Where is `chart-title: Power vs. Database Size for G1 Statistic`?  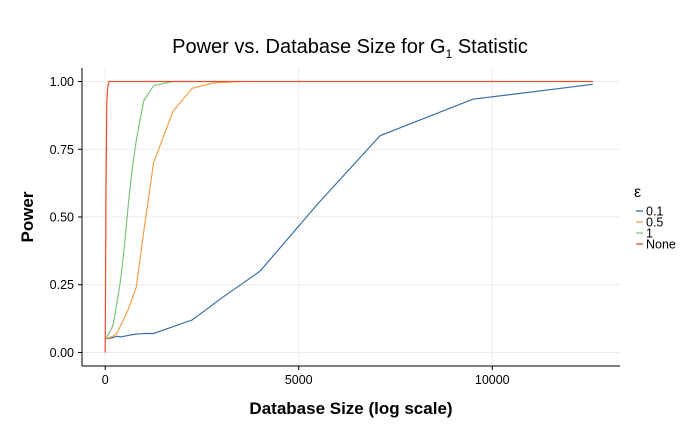
chart-title: Power vs. Database Size for G1 Statistic is located at coordinates (350, 48).